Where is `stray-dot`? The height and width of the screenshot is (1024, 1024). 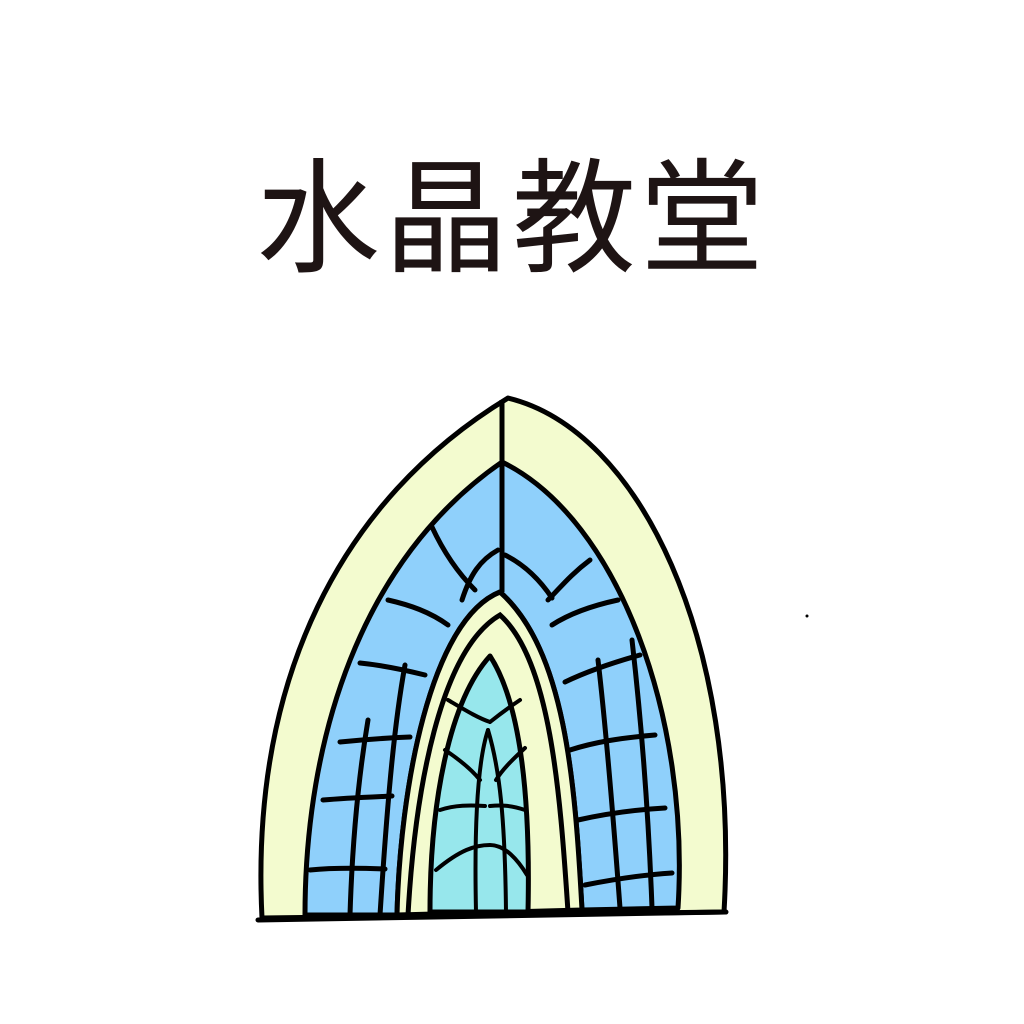
stray-dot is located at coordinates (807, 616).